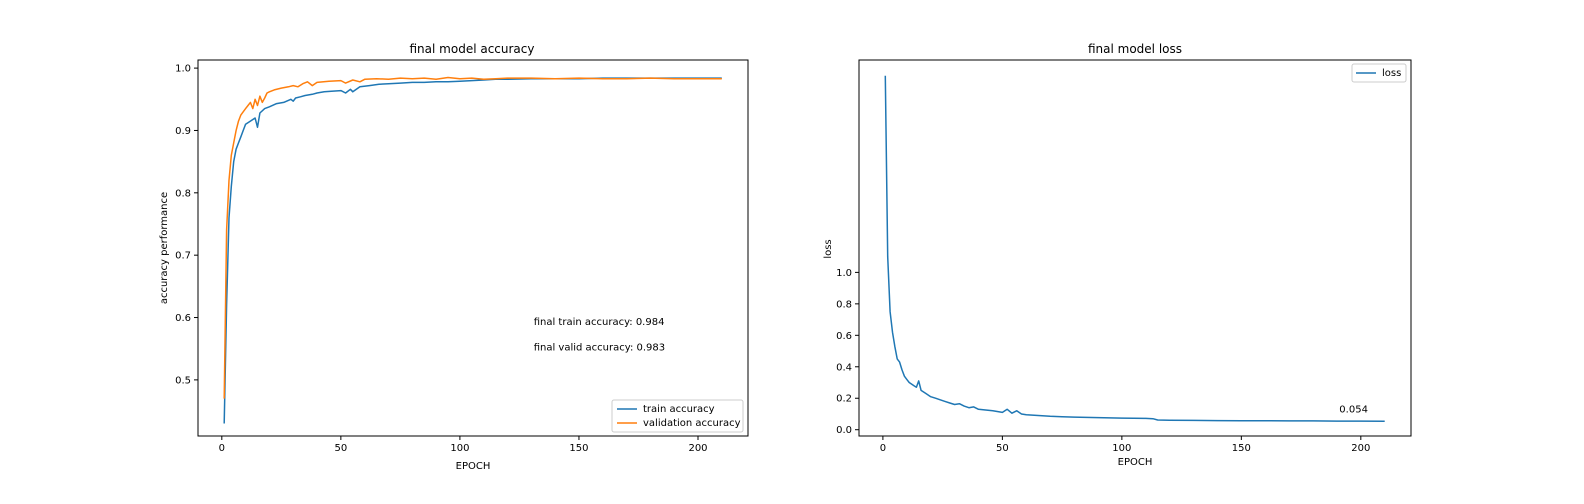 Image resolution: width=1584 pixels, height=504 pixels. What do you see at coordinates (472, 49) in the screenshot?
I see `accuracy-chart-title: final model accuracy` at bounding box center [472, 49].